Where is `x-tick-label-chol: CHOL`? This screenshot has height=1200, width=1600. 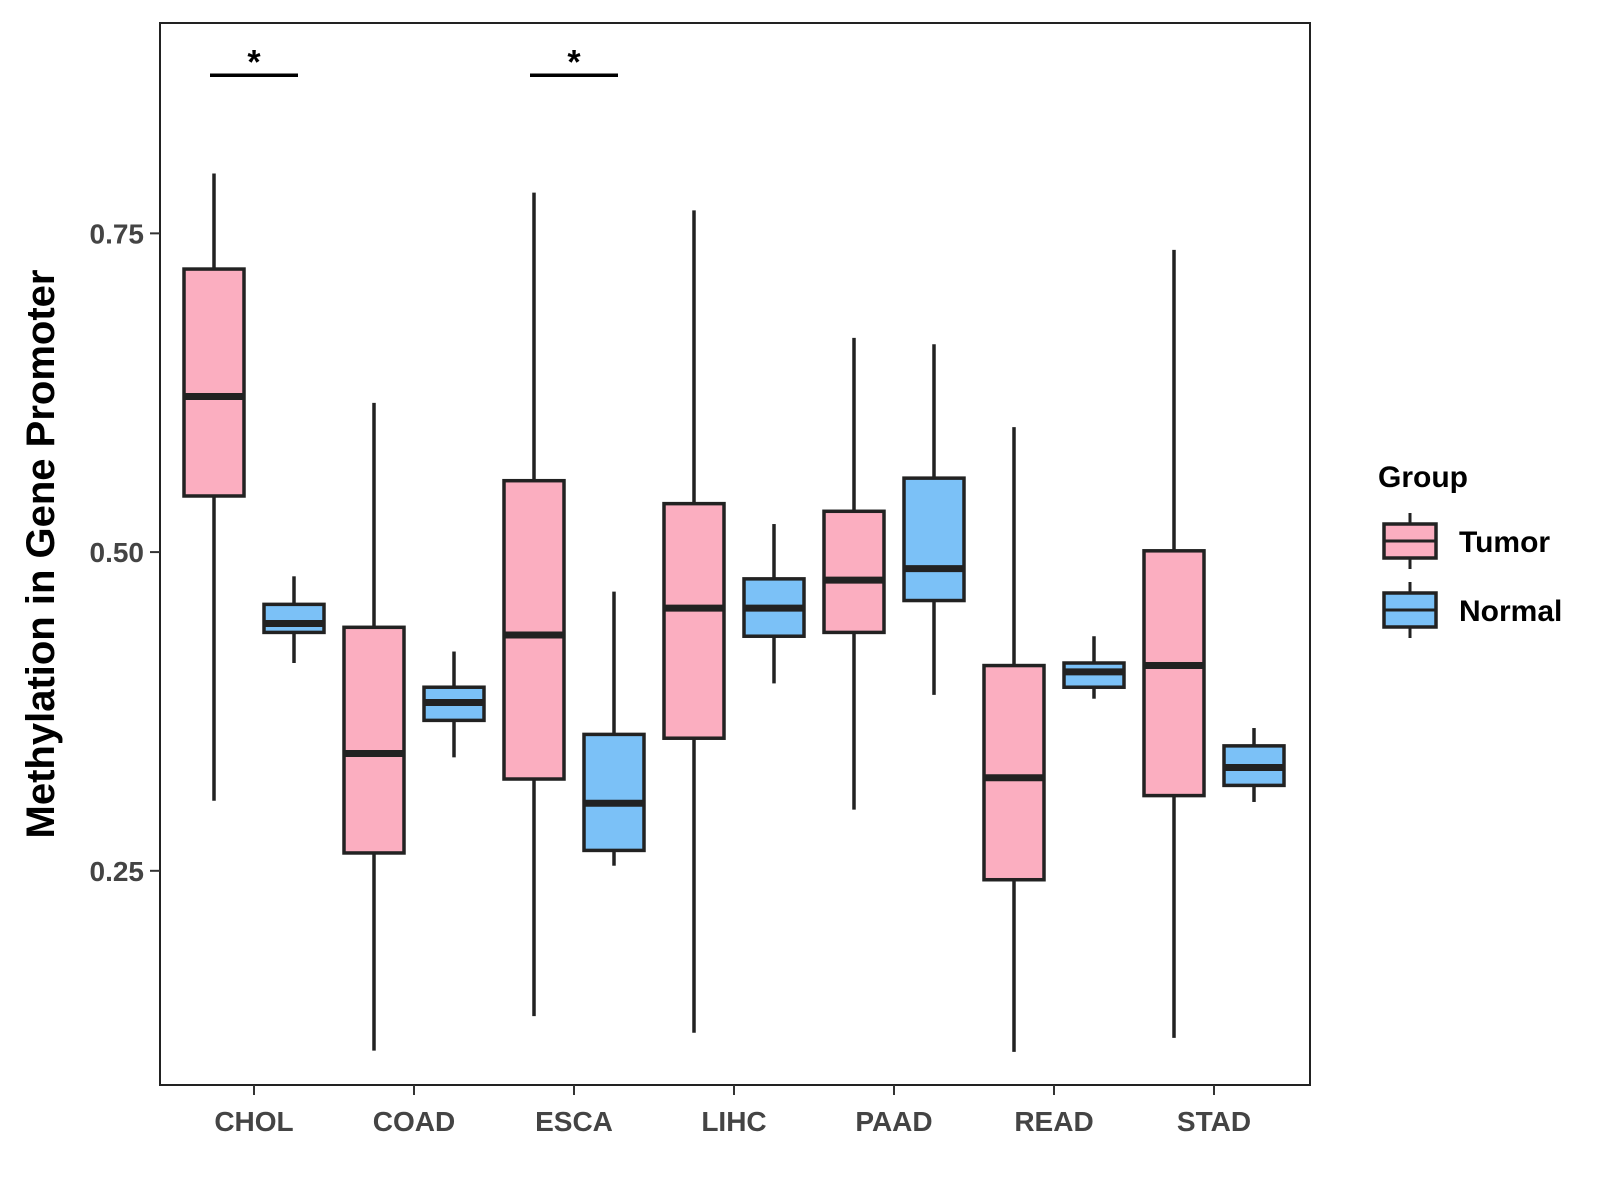
x-tick-label-chol: CHOL is located at coordinates (253, 1121).